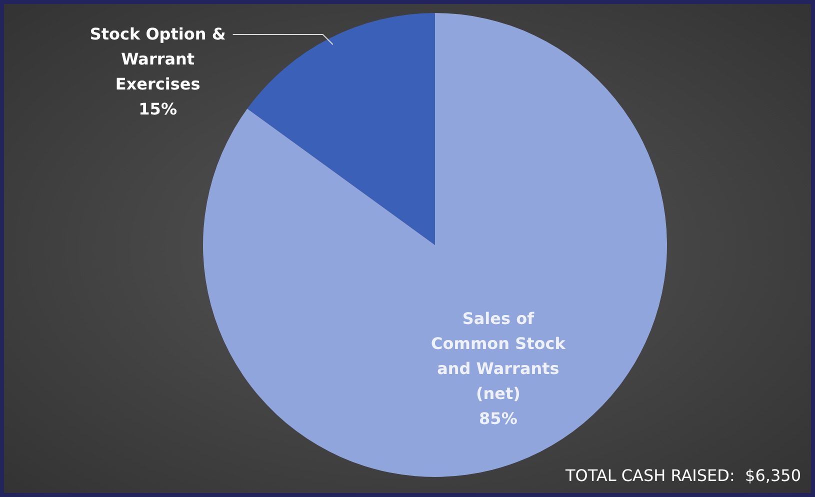  I want to click on data-label: 15%, so click(157, 108).